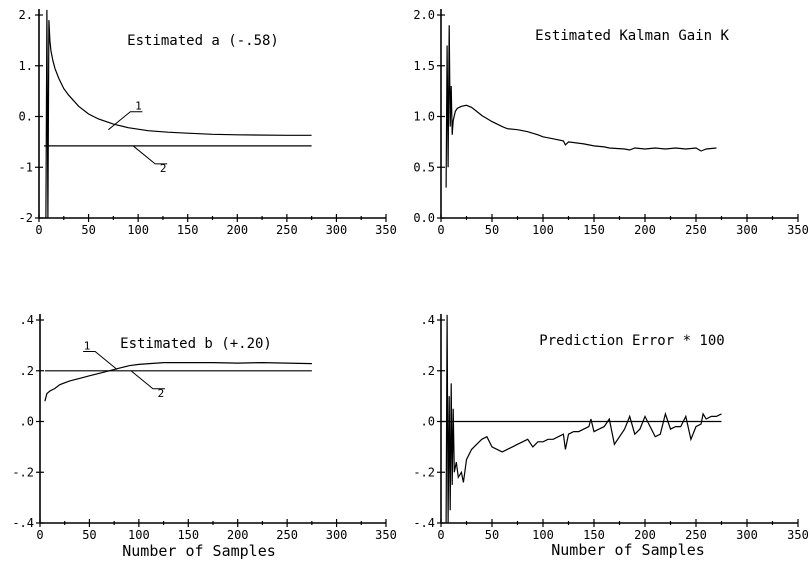 This screenshot has height=561, width=809. I want to click on y-tick-label: -2, so click(26, 218).